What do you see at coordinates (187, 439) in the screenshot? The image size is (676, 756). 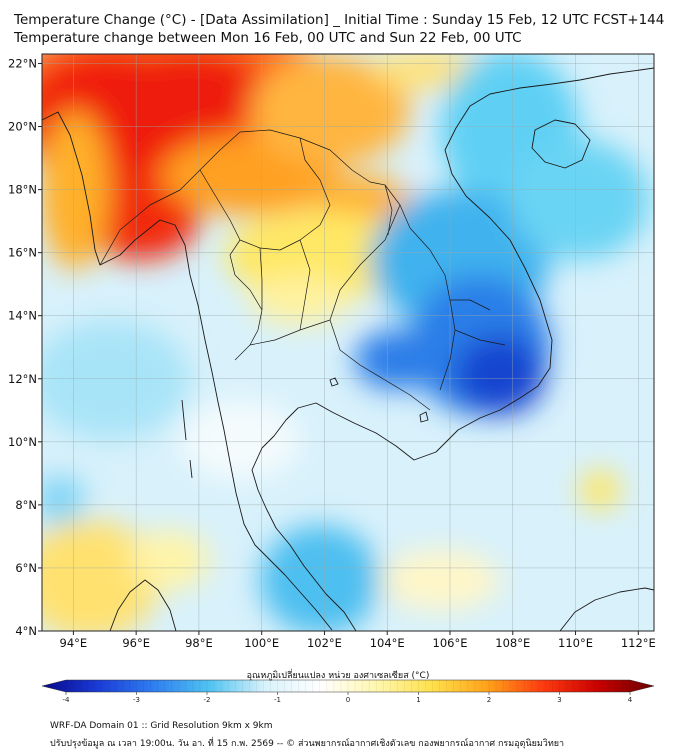 I see `andaman-islands` at bounding box center [187, 439].